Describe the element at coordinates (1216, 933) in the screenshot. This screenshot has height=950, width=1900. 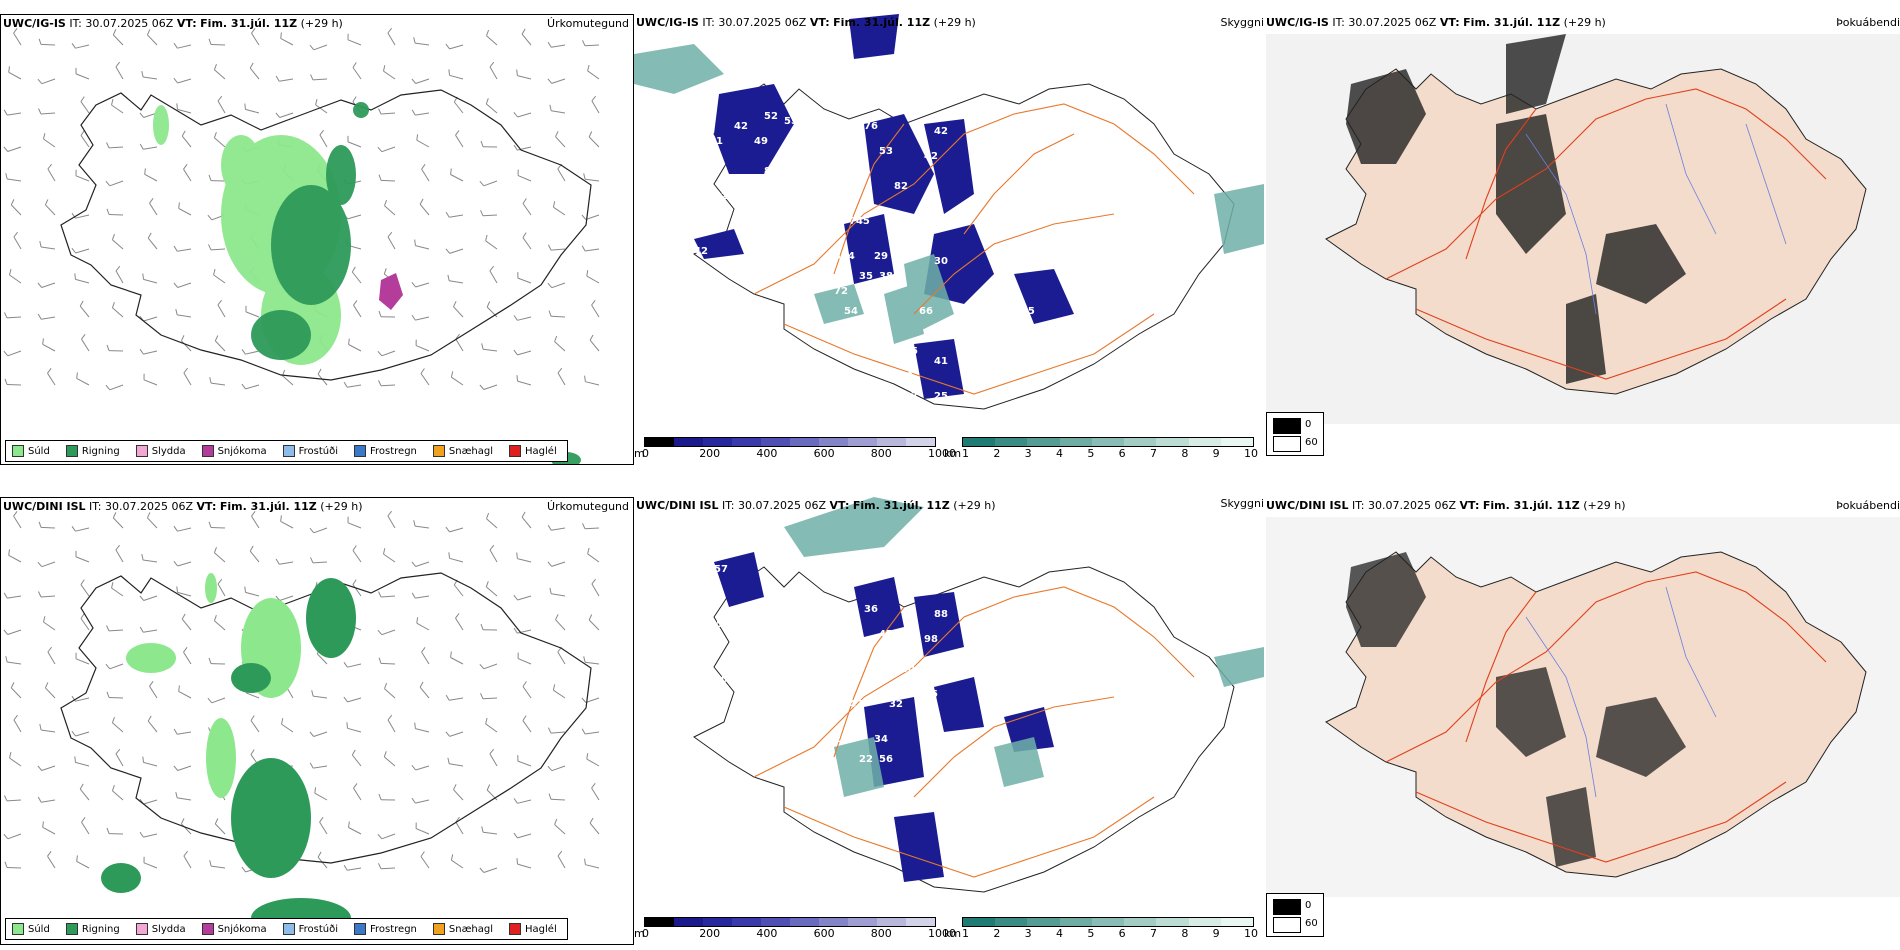
I see `colorbar-tick-label: 9` at that location.